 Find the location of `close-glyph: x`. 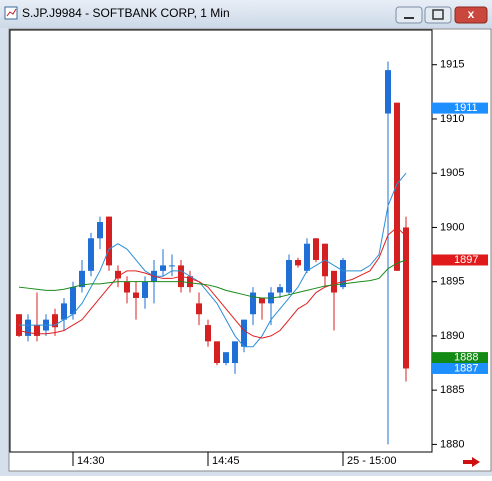

close-glyph: x is located at coordinates (471, 14).